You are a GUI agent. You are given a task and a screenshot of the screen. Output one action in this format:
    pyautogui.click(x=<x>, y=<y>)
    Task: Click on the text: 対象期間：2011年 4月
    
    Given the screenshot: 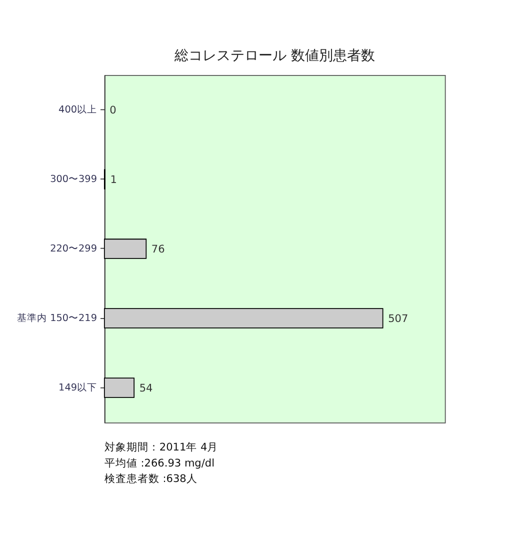 What is the action you would take?
    pyautogui.click(x=161, y=447)
    